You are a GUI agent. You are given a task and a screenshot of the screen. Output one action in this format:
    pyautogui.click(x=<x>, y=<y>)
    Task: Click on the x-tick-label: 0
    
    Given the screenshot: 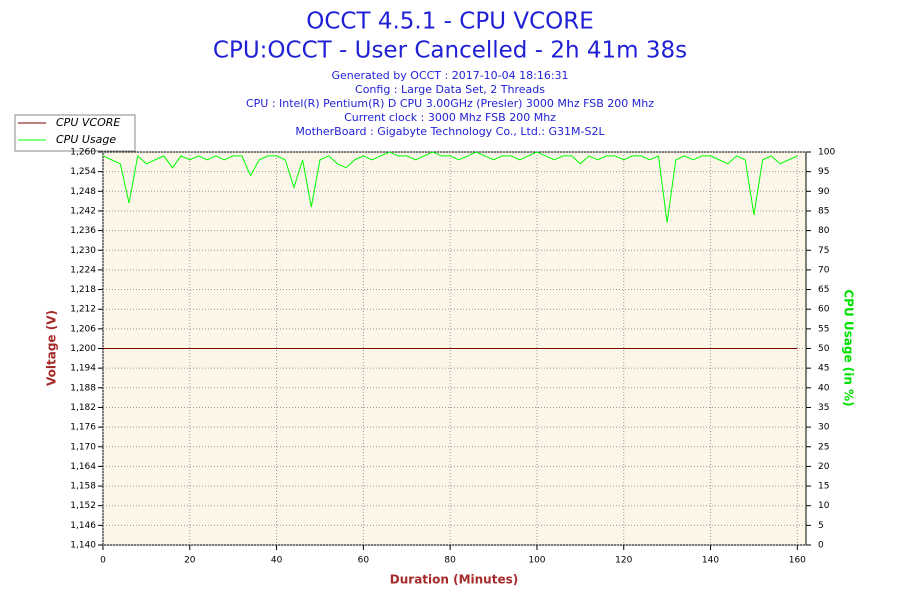 What is the action you would take?
    pyautogui.click(x=103, y=561)
    